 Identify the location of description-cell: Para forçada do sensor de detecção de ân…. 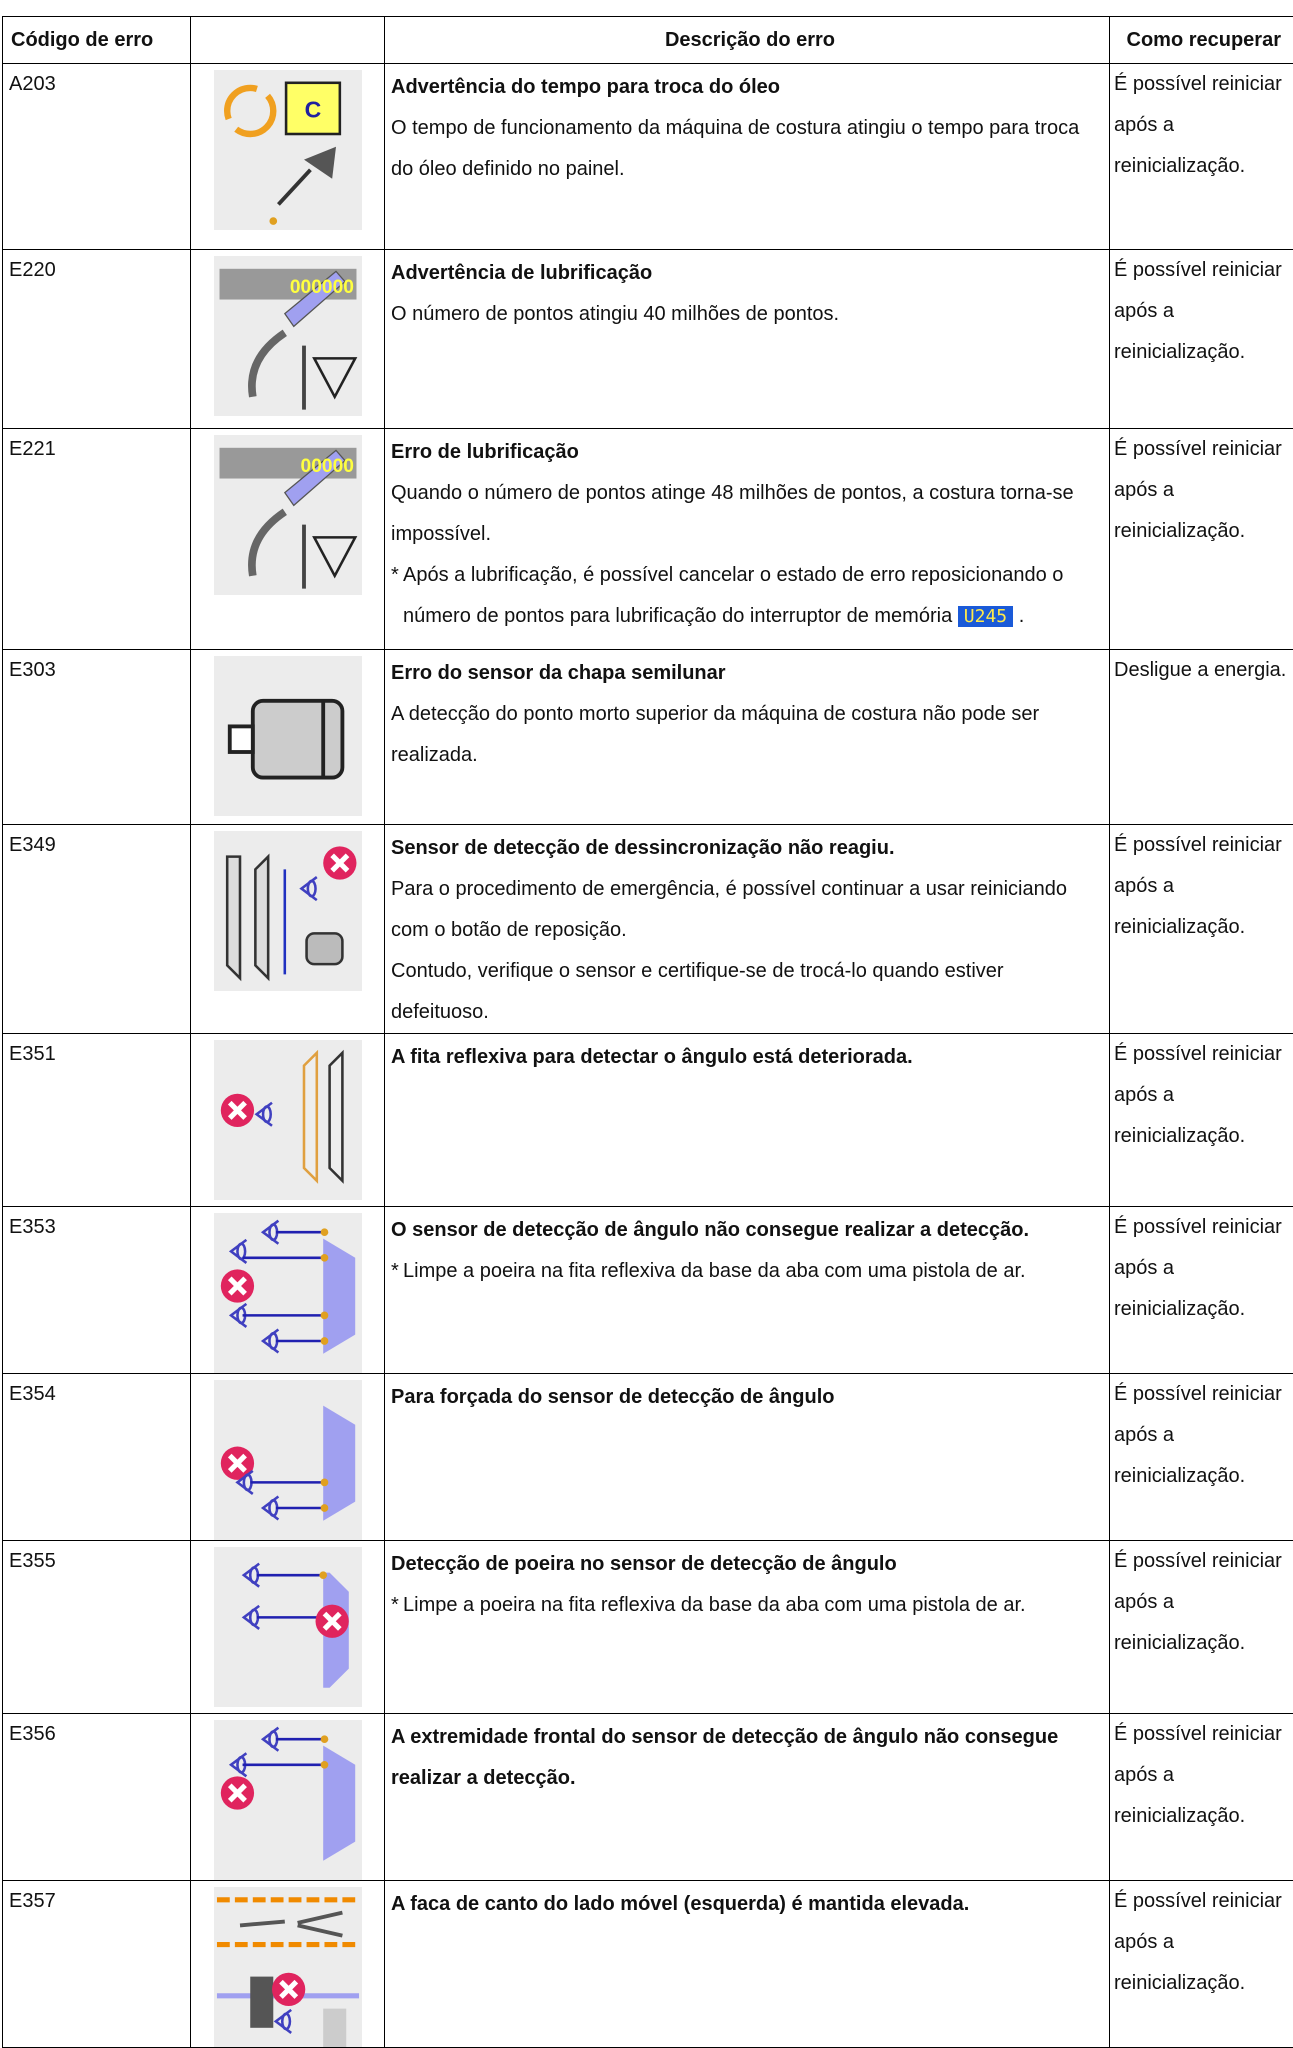
(747, 1457).